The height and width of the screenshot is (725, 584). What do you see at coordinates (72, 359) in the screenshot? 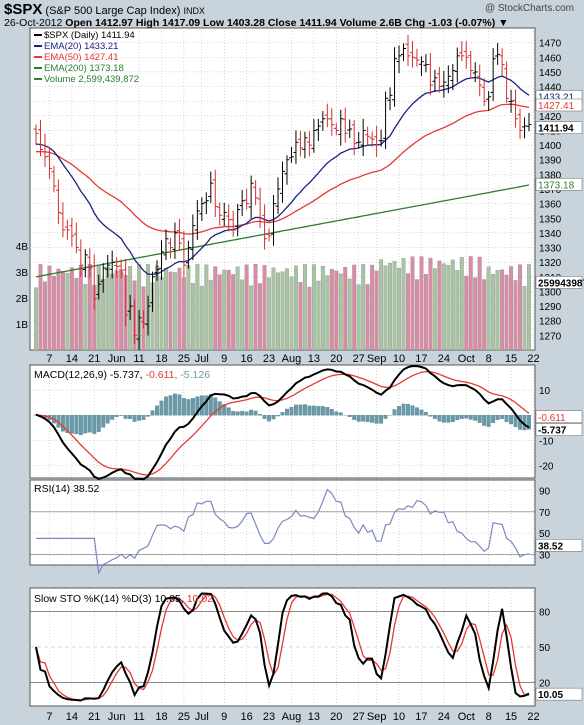
I see `x-tick-label: 14` at bounding box center [72, 359].